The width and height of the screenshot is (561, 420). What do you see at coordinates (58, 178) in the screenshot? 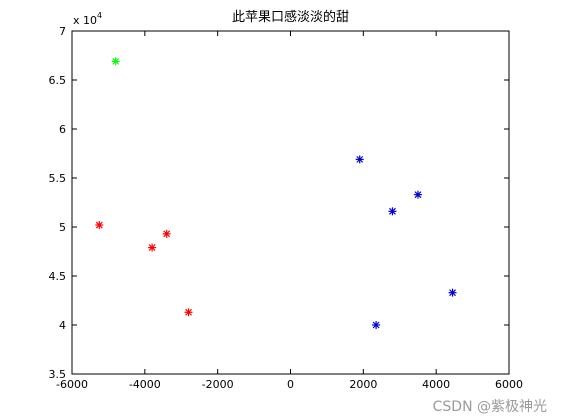
I see `y-tick-label: 5.5` at bounding box center [58, 178].